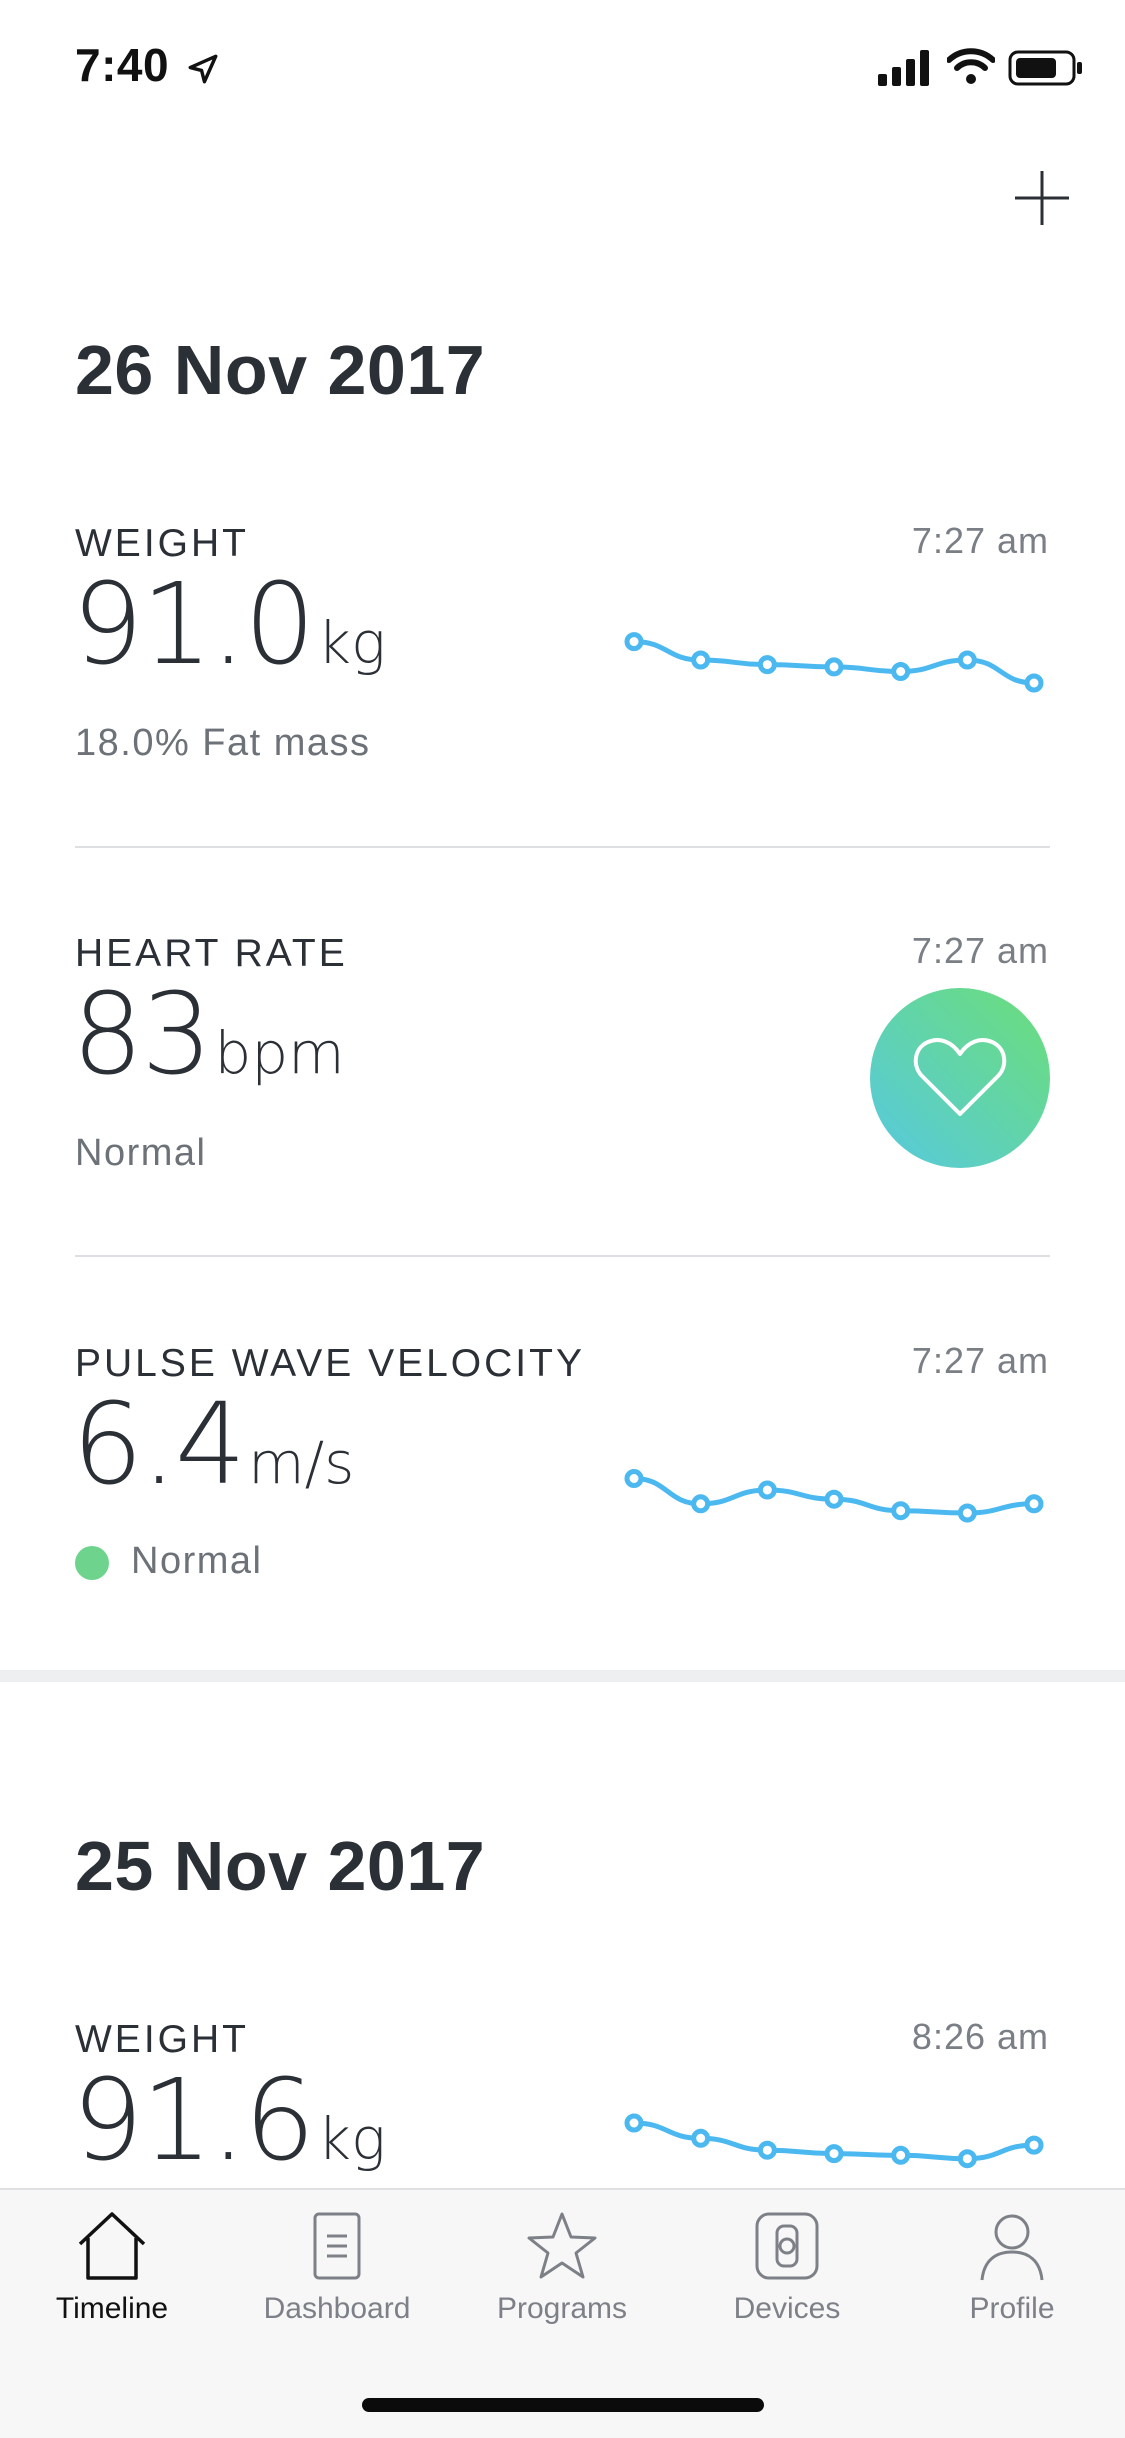  I want to click on watch-icon, so click(787, 2246).